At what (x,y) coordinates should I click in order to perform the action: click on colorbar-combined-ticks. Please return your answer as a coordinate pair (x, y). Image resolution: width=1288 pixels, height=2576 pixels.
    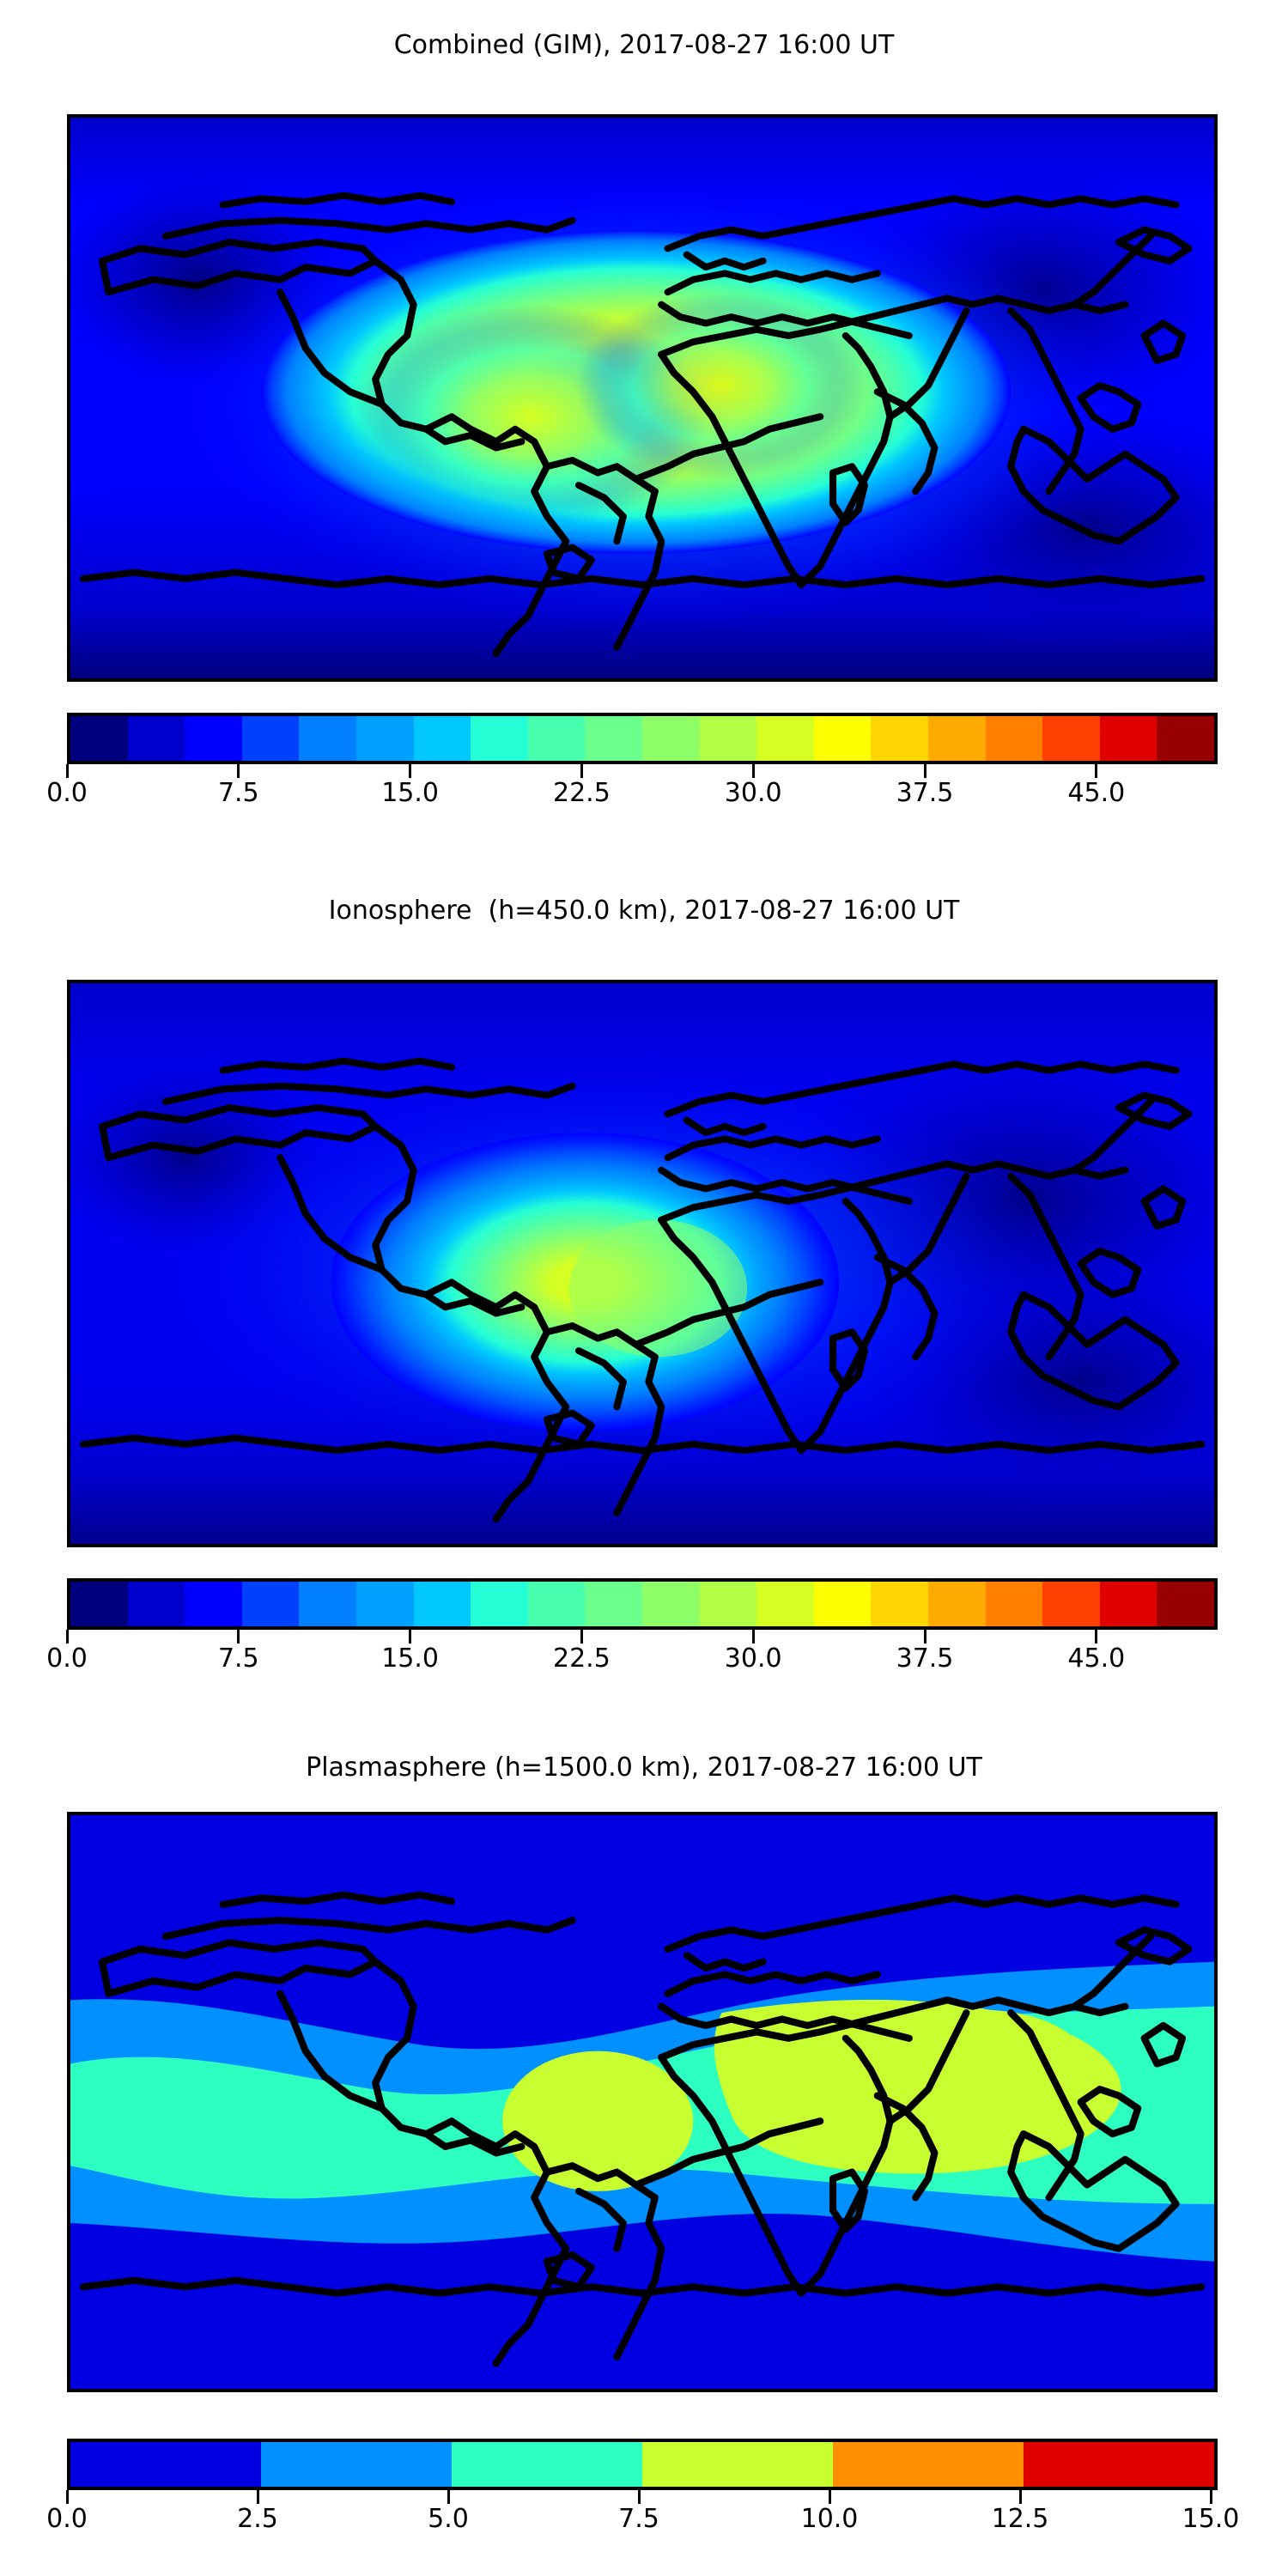
    Looking at the image, I should click on (639, 771).